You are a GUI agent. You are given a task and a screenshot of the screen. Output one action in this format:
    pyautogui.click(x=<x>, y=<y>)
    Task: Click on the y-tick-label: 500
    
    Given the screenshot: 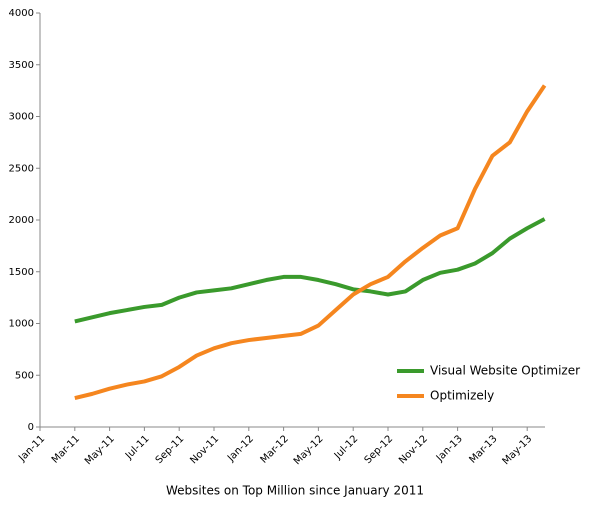 What is the action you would take?
    pyautogui.click(x=24, y=375)
    